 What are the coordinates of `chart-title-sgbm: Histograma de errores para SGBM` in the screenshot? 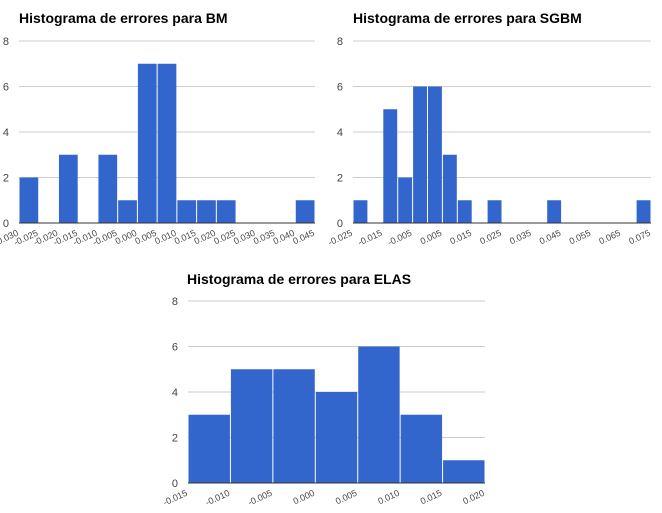 It's located at (467, 18).